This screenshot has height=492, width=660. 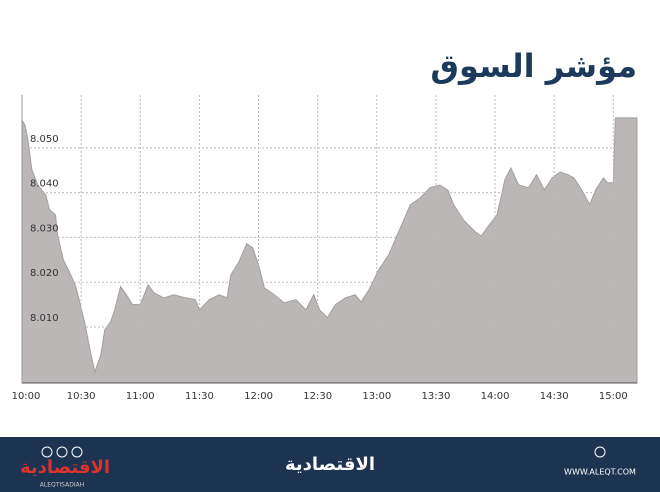 I want to click on x-tick-label: 11:30, so click(x=199, y=396).